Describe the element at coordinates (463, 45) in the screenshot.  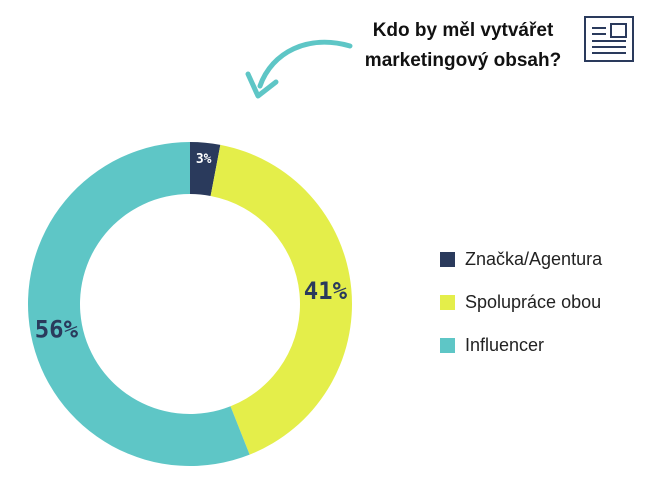
I see `chart-title: Kdo by měl vytvářet marketingový obsah?` at that location.